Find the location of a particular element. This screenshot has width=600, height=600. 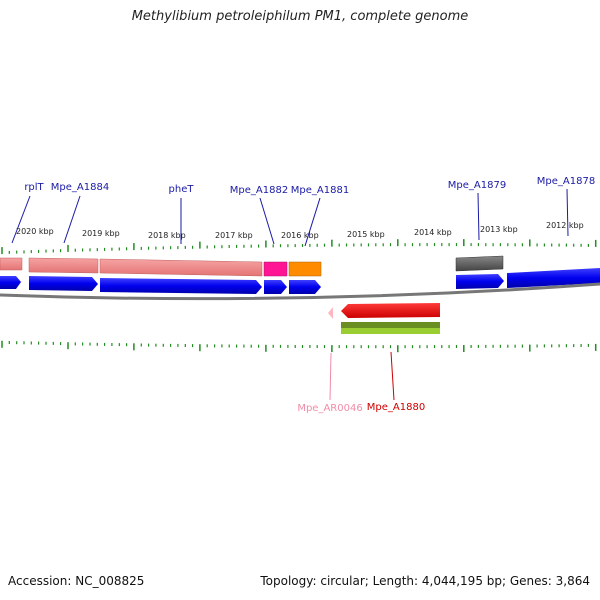

gene-row-lower is located at coordinates (384, 318).